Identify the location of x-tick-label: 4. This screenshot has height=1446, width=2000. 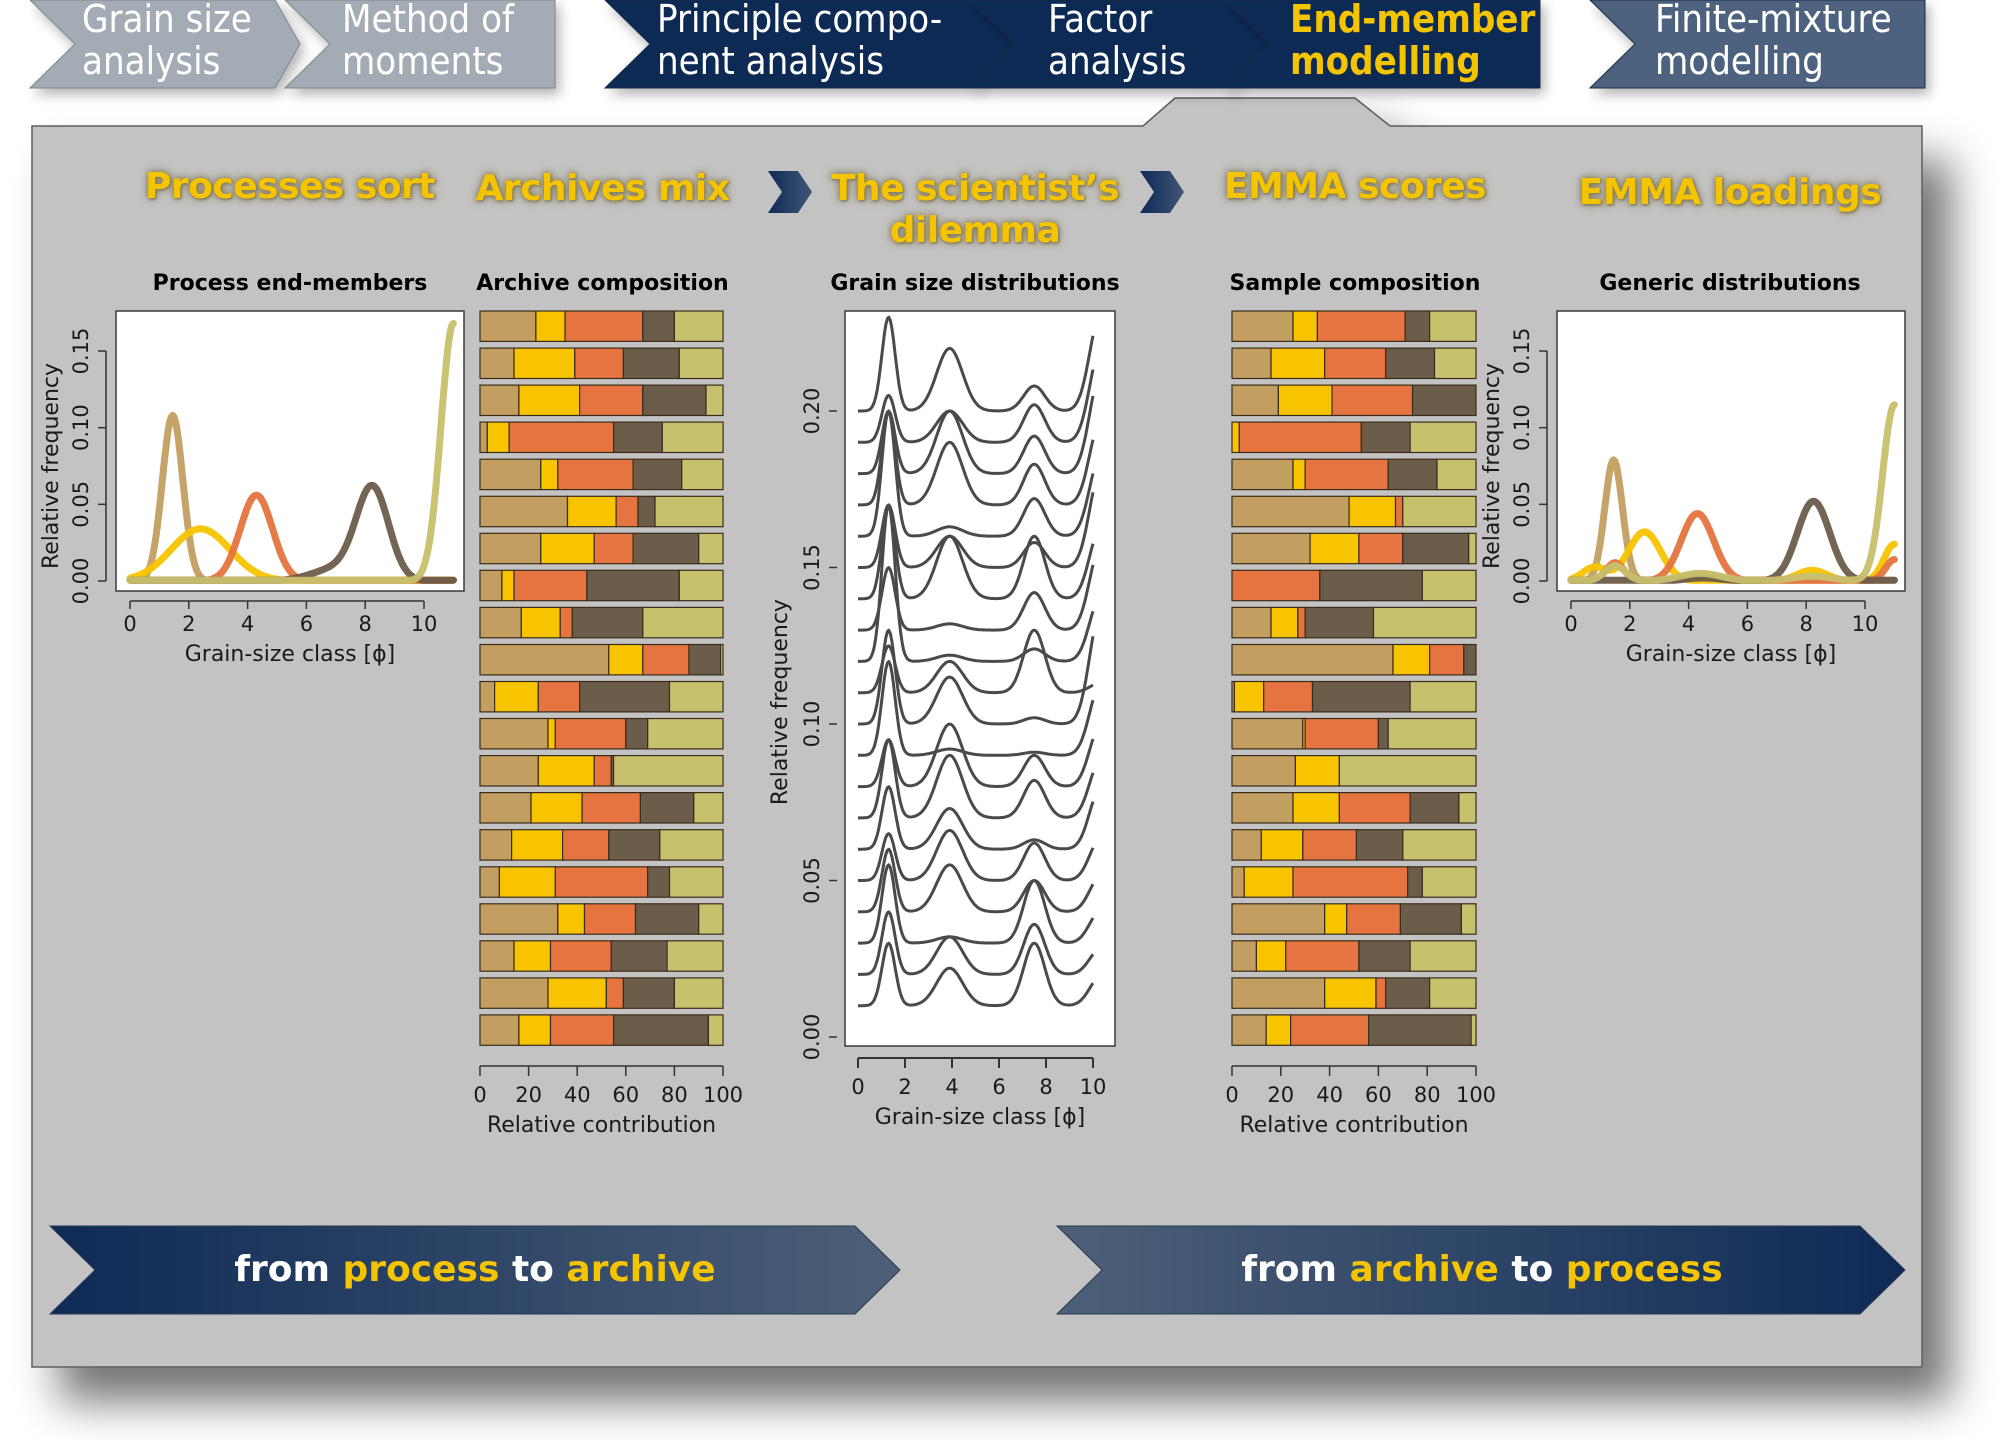
(951, 1087).